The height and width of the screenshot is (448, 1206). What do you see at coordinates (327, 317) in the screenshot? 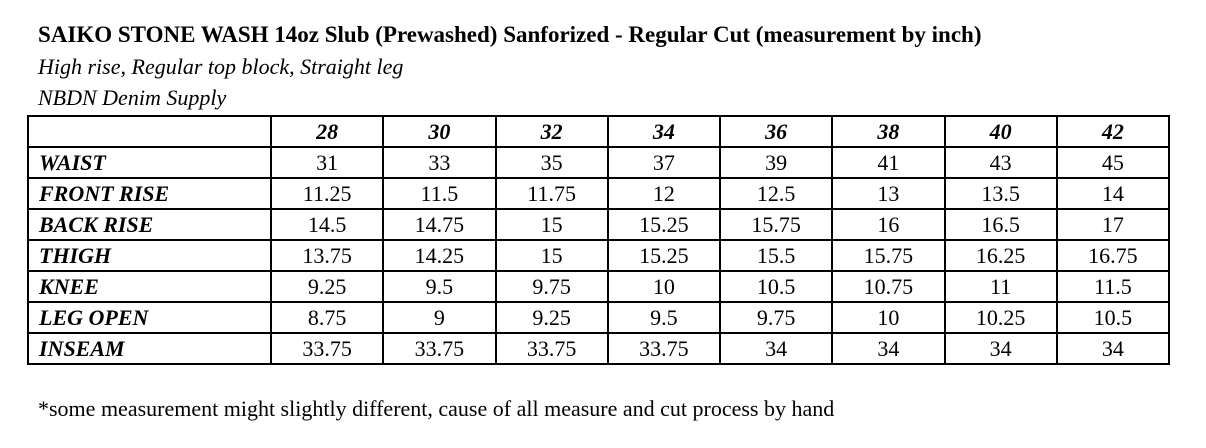
I see `cell: 8.75` at bounding box center [327, 317].